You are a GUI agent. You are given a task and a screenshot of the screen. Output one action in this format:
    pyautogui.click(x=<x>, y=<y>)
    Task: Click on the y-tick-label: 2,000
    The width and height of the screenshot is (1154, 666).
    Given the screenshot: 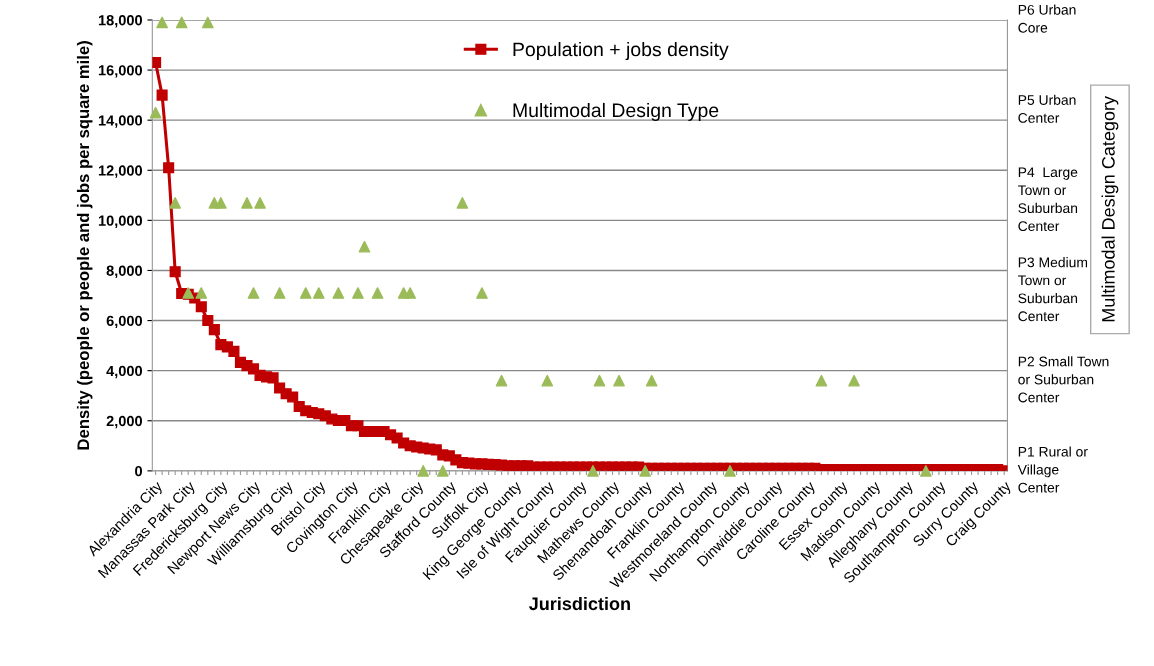 What is the action you would take?
    pyautogui.click(x=124, y=422)
    